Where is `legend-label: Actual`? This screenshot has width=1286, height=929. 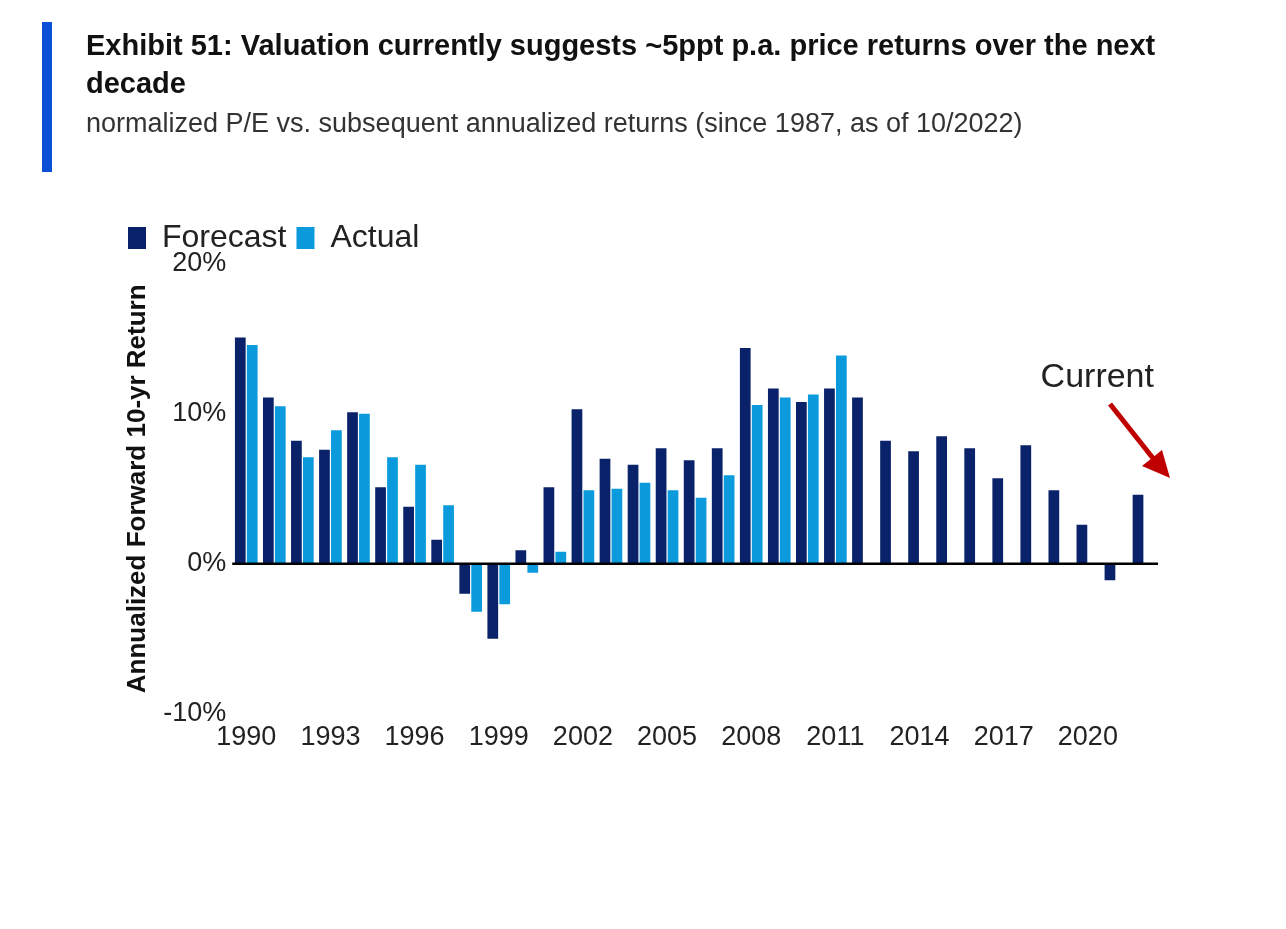
legend-label: Actual is located at coordinates (375, 235).